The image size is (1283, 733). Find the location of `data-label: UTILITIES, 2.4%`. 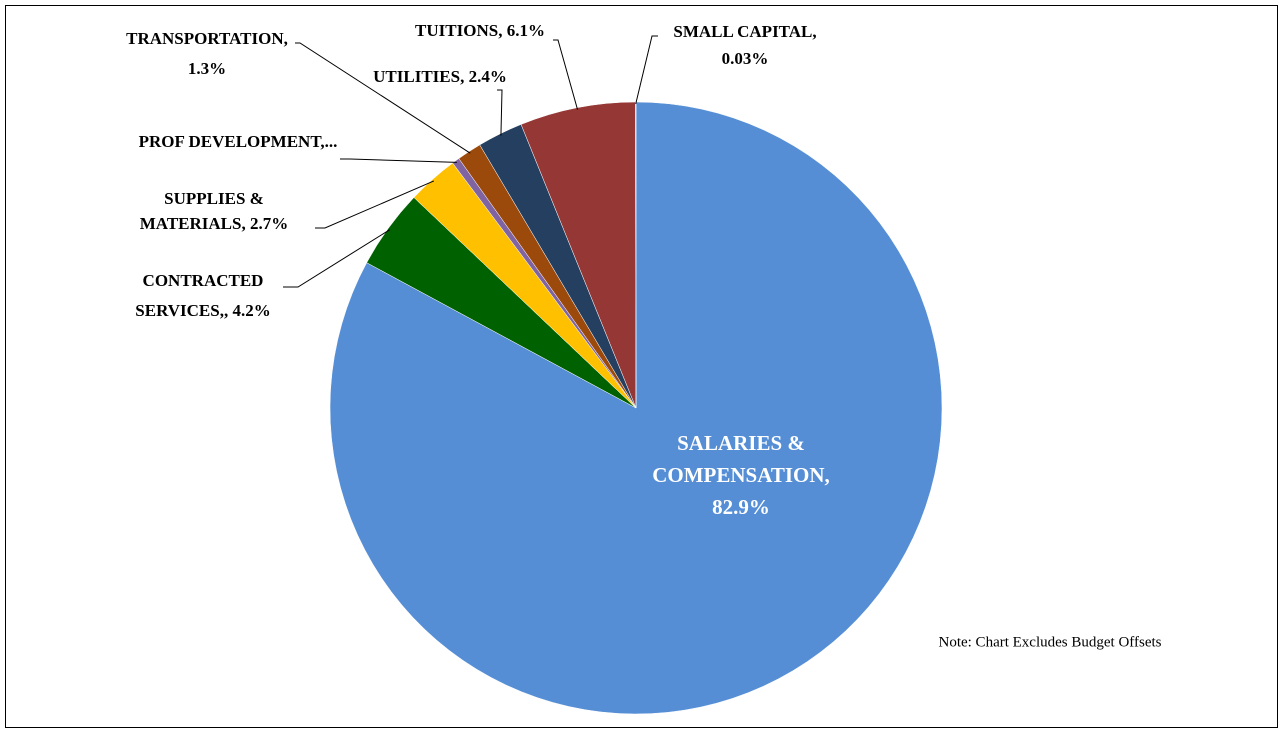

data-label: UTILITIES, 2.4% is located at coordinates (440, 76).